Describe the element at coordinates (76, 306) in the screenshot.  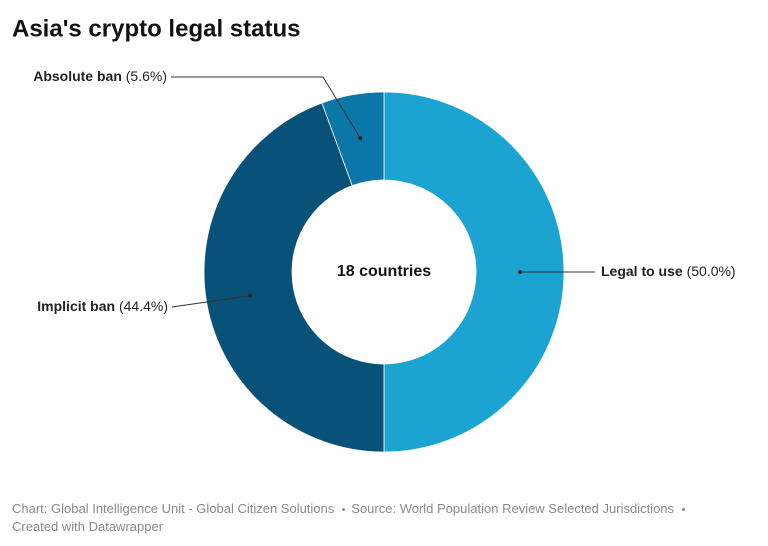
I see `category-name: Implicit ban` at that location.